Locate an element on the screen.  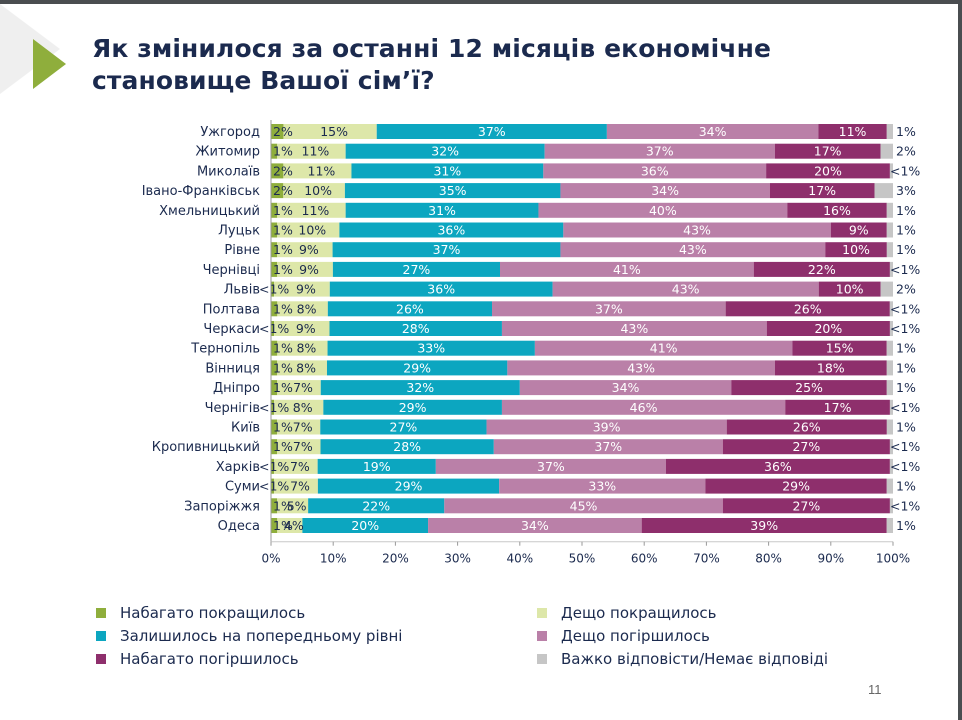
data-label: 22% is located at coordinates (376, 505).